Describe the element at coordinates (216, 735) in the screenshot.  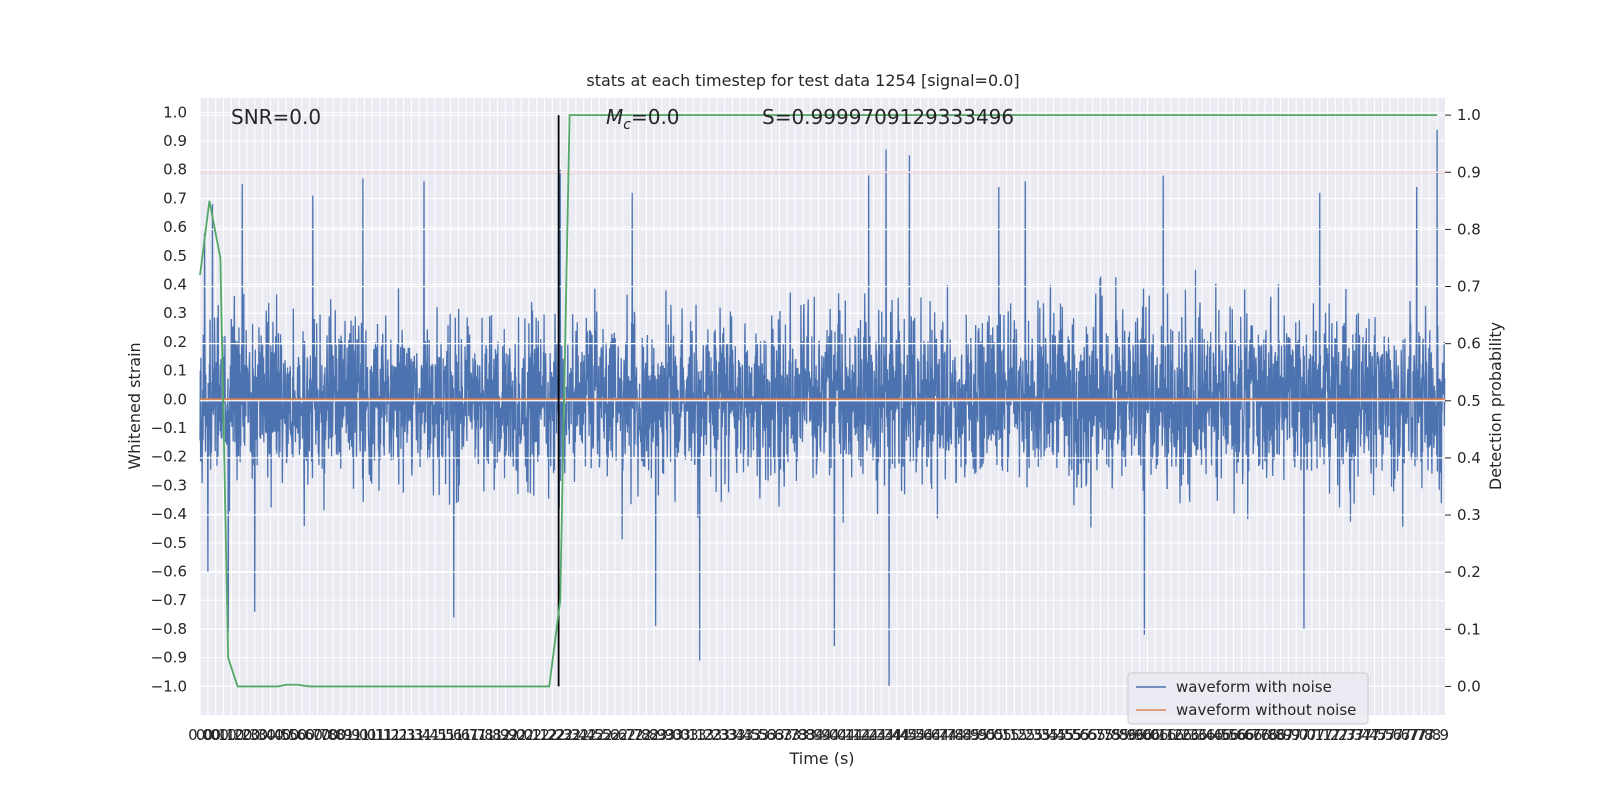
I see `x-tick-label-2: 0.1` at that location.